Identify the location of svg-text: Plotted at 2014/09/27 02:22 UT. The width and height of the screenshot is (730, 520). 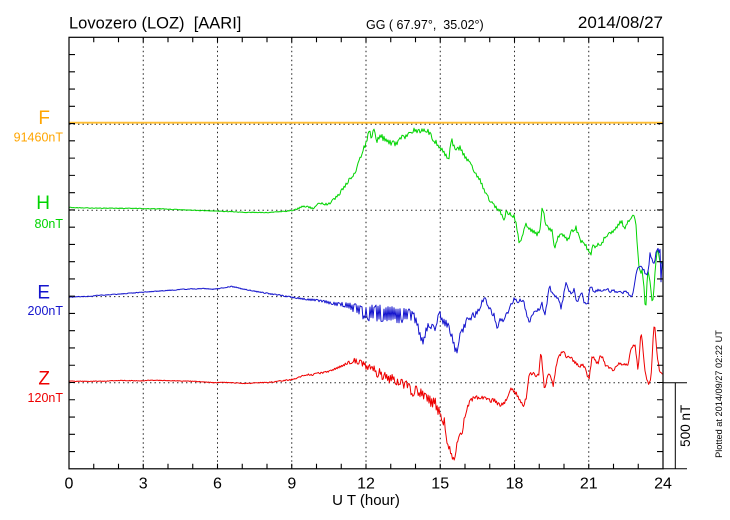
(719, 394).